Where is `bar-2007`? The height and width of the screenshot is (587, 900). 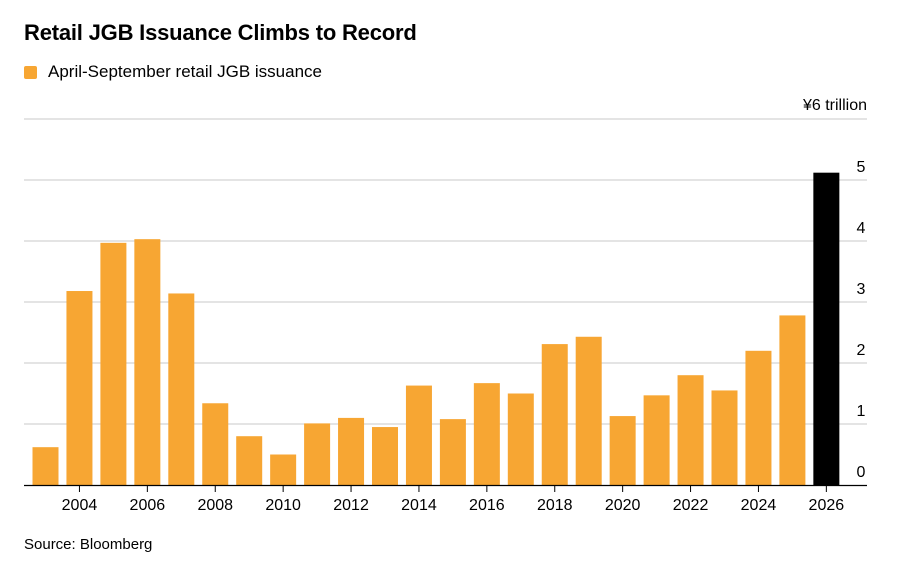 bar-2007 is located at coordinates (181, 389).